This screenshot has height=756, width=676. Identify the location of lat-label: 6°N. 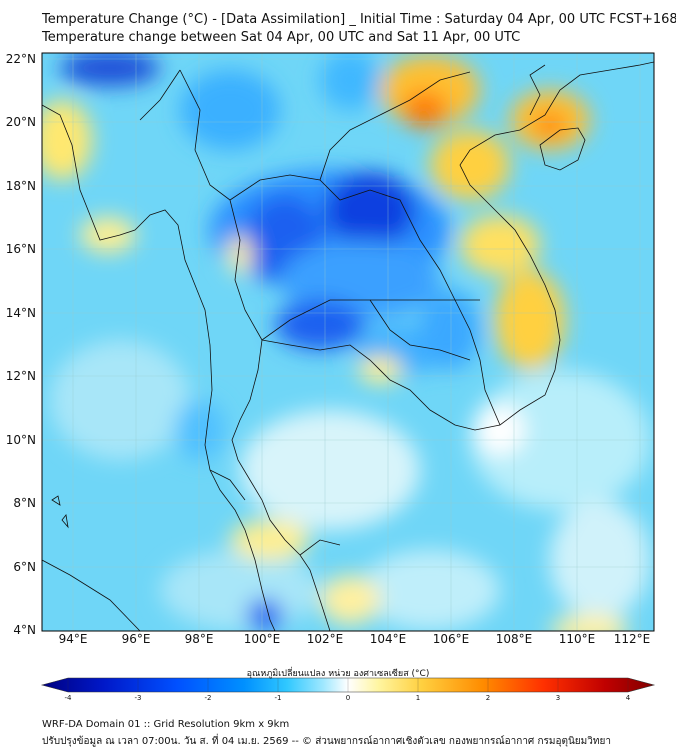
(24, 567).